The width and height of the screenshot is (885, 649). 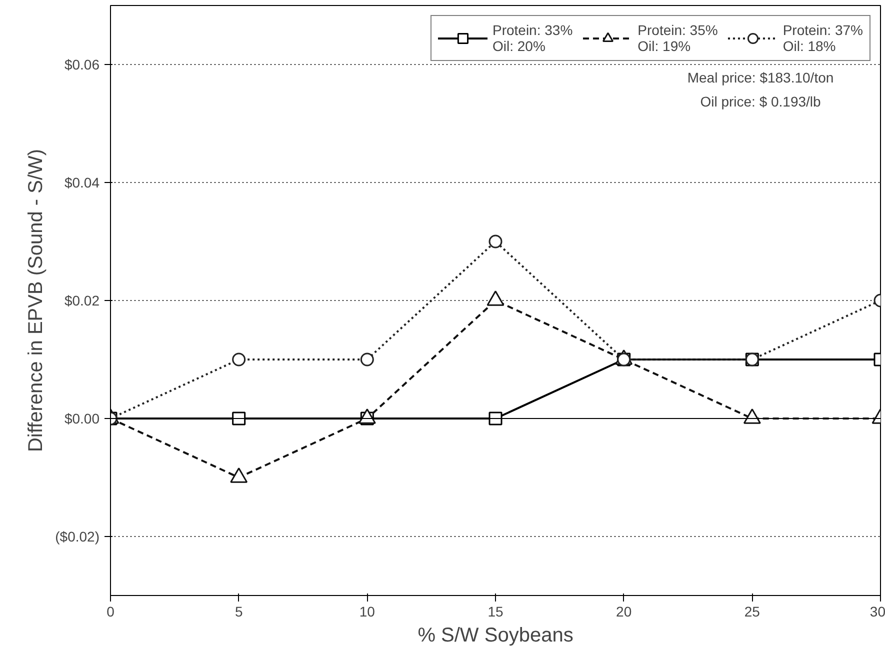 I want to click on y-tick-label: $0.00, so click(x=82, y=418).